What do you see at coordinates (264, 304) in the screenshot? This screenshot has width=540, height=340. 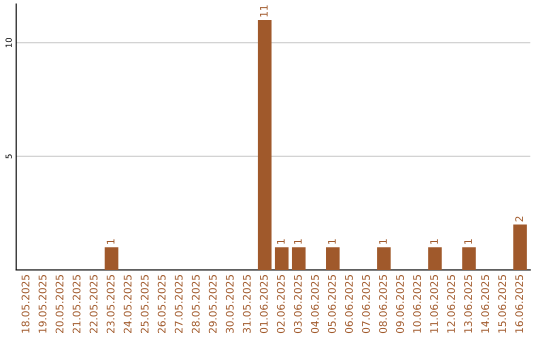 I see `x-tick-label: 01.06.2025` at bounding box center [264, 304].